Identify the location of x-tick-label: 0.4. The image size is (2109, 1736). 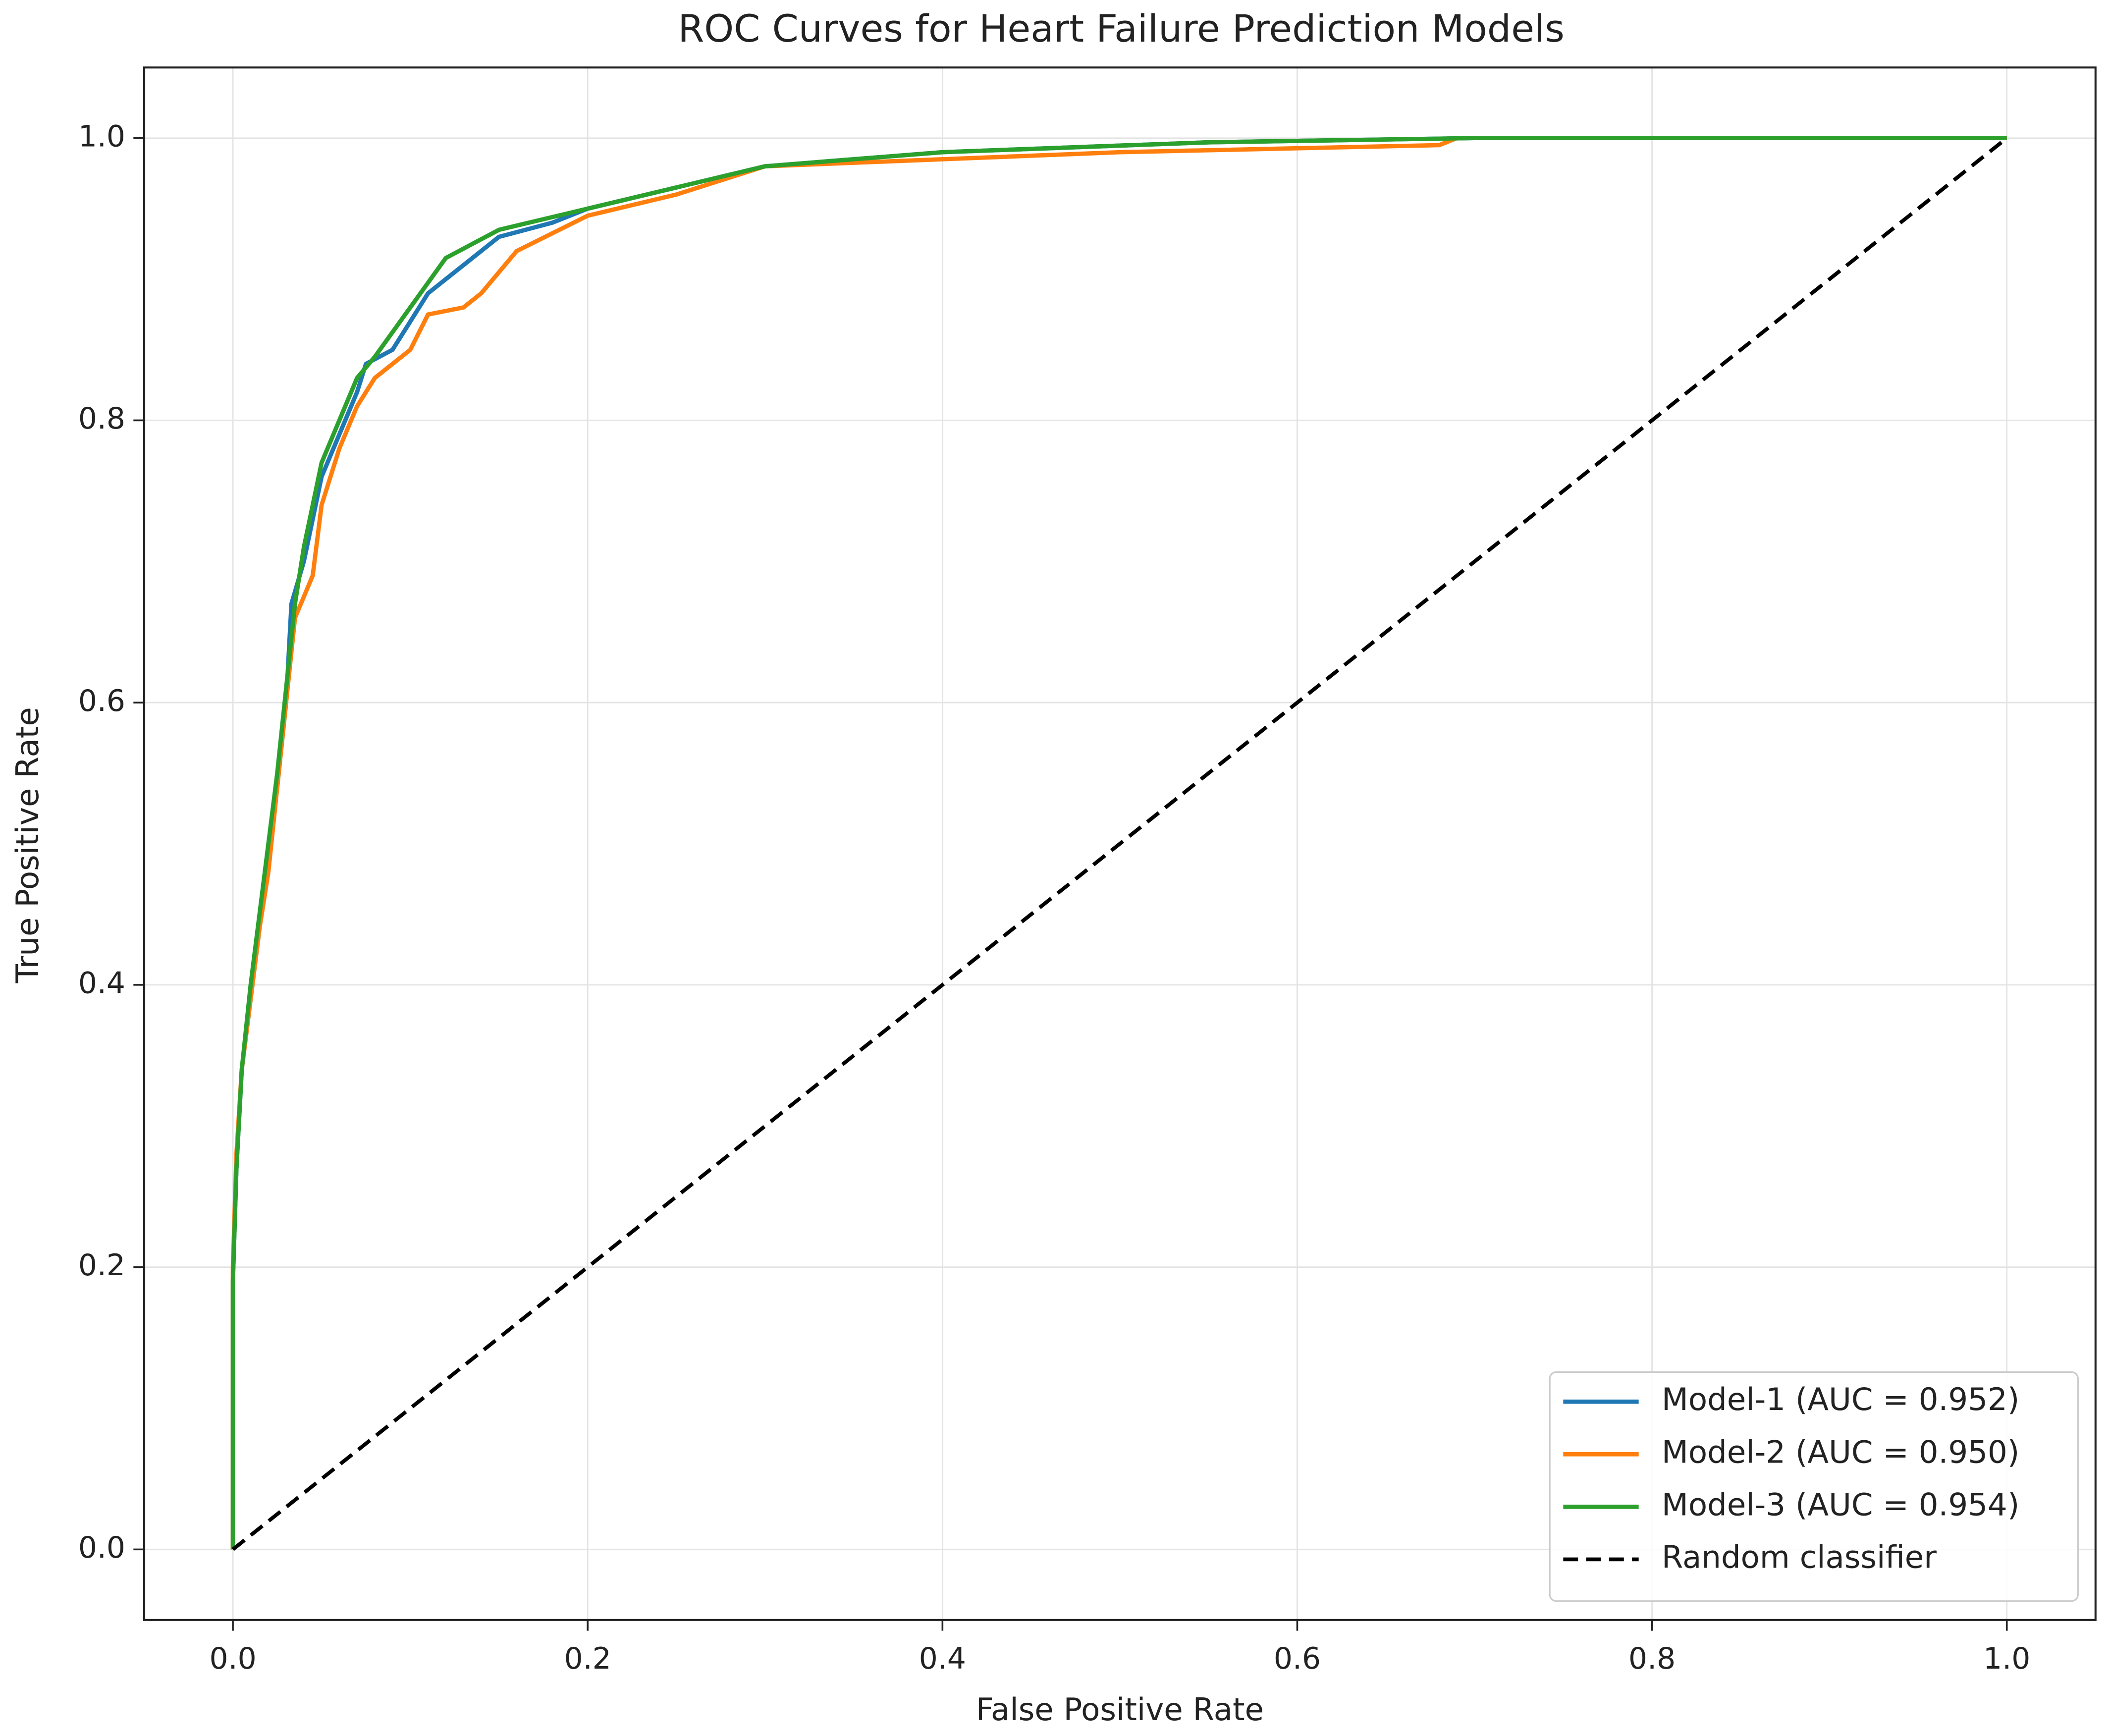
(943, 1658).